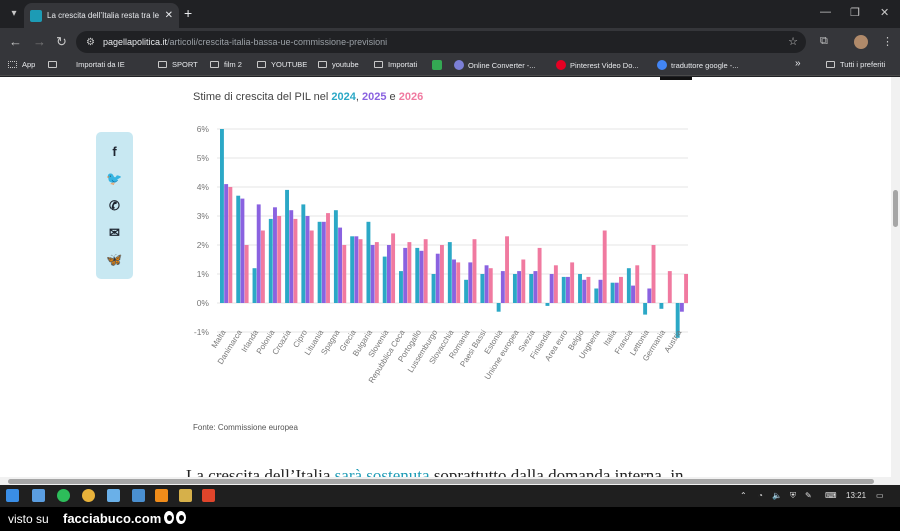 This screenshot has height=531, width=900. I want to click on twitter-icon: 🐦, so click(114, 178).